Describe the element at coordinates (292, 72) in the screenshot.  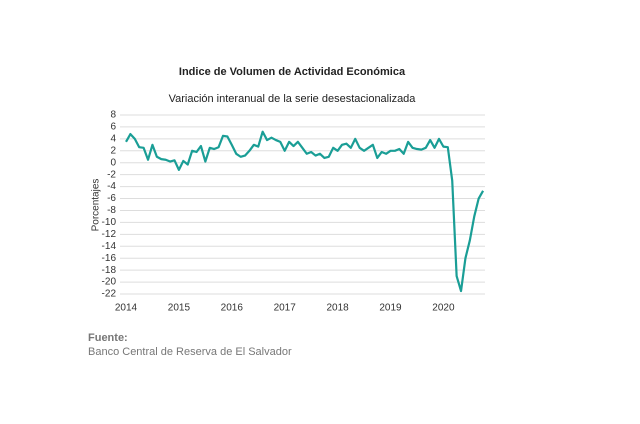
I see `chart-title: Indice de Volumen de Actividad Económica` at that location.